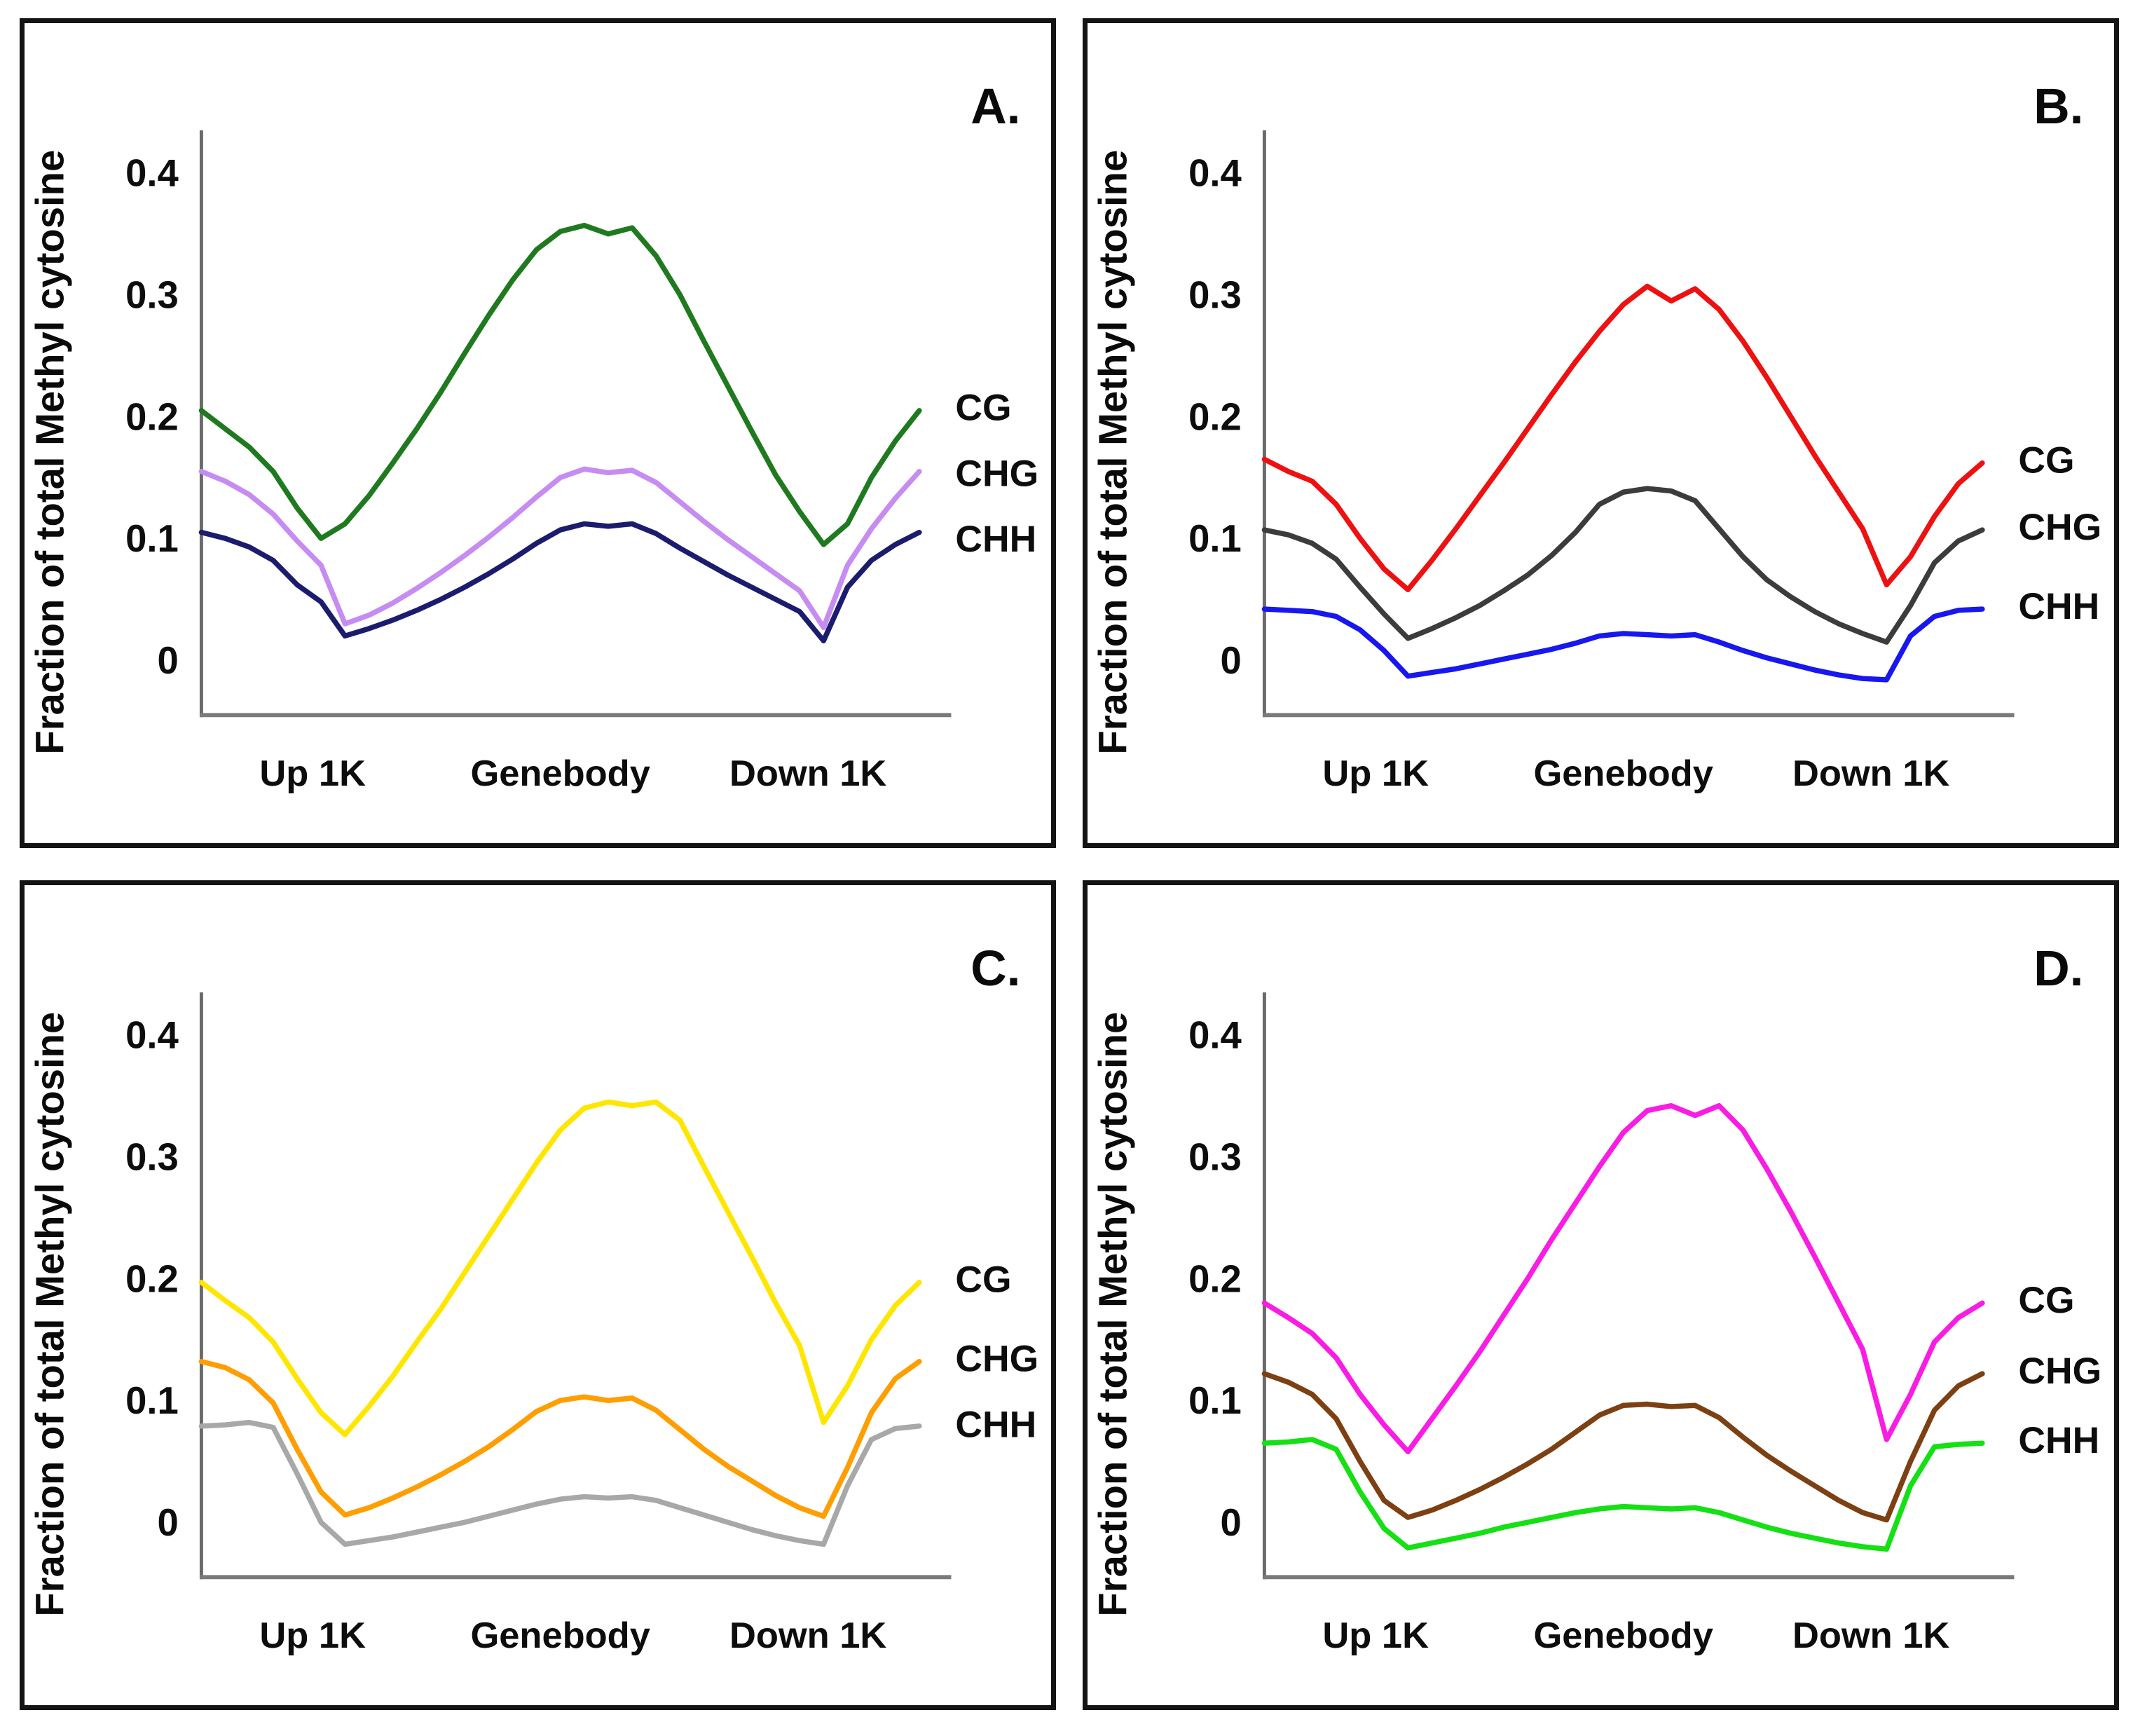 This screenshot has width=2133, height=1736. I want to click on panel-letter: B., so click(2058, 107).